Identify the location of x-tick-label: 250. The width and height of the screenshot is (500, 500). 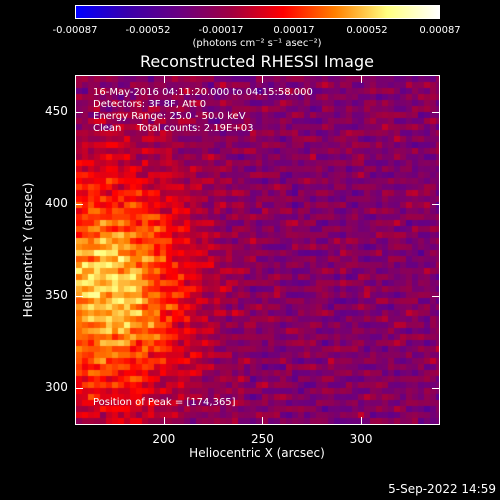
(262, 439).